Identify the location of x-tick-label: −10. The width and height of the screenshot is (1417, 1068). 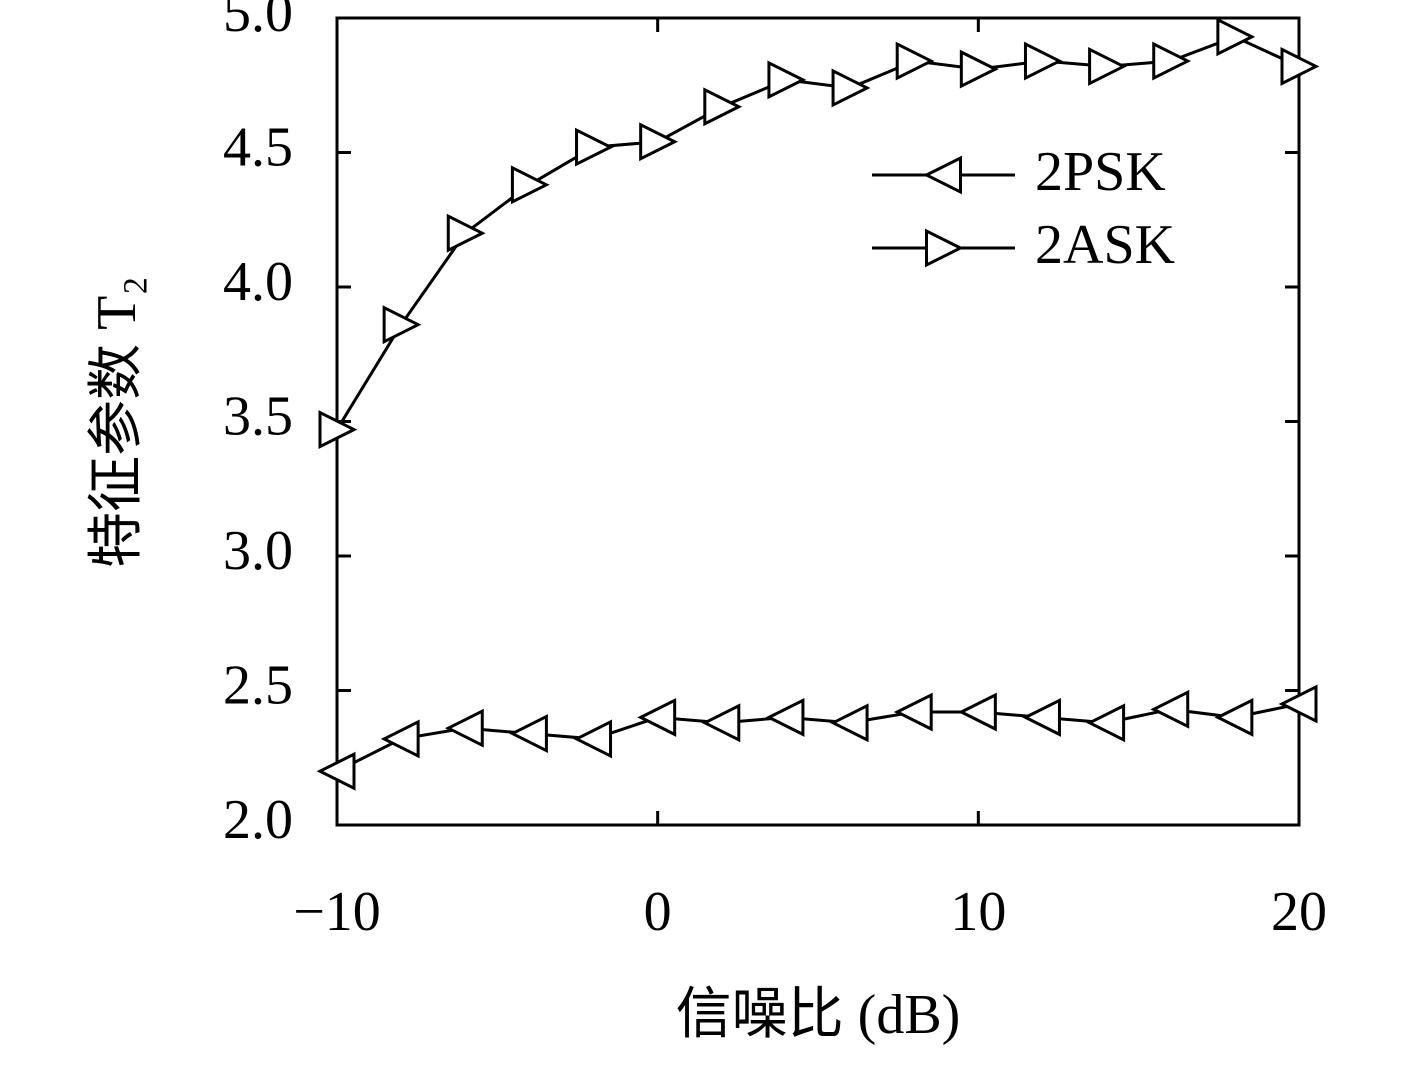
(337, 912).